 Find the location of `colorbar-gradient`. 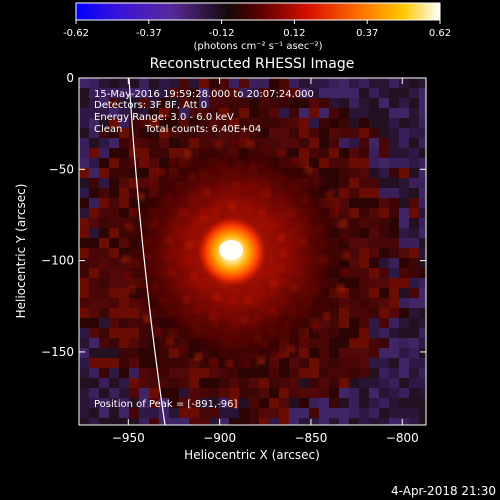

colorbar-gradient is located at coordinates (258, 11).